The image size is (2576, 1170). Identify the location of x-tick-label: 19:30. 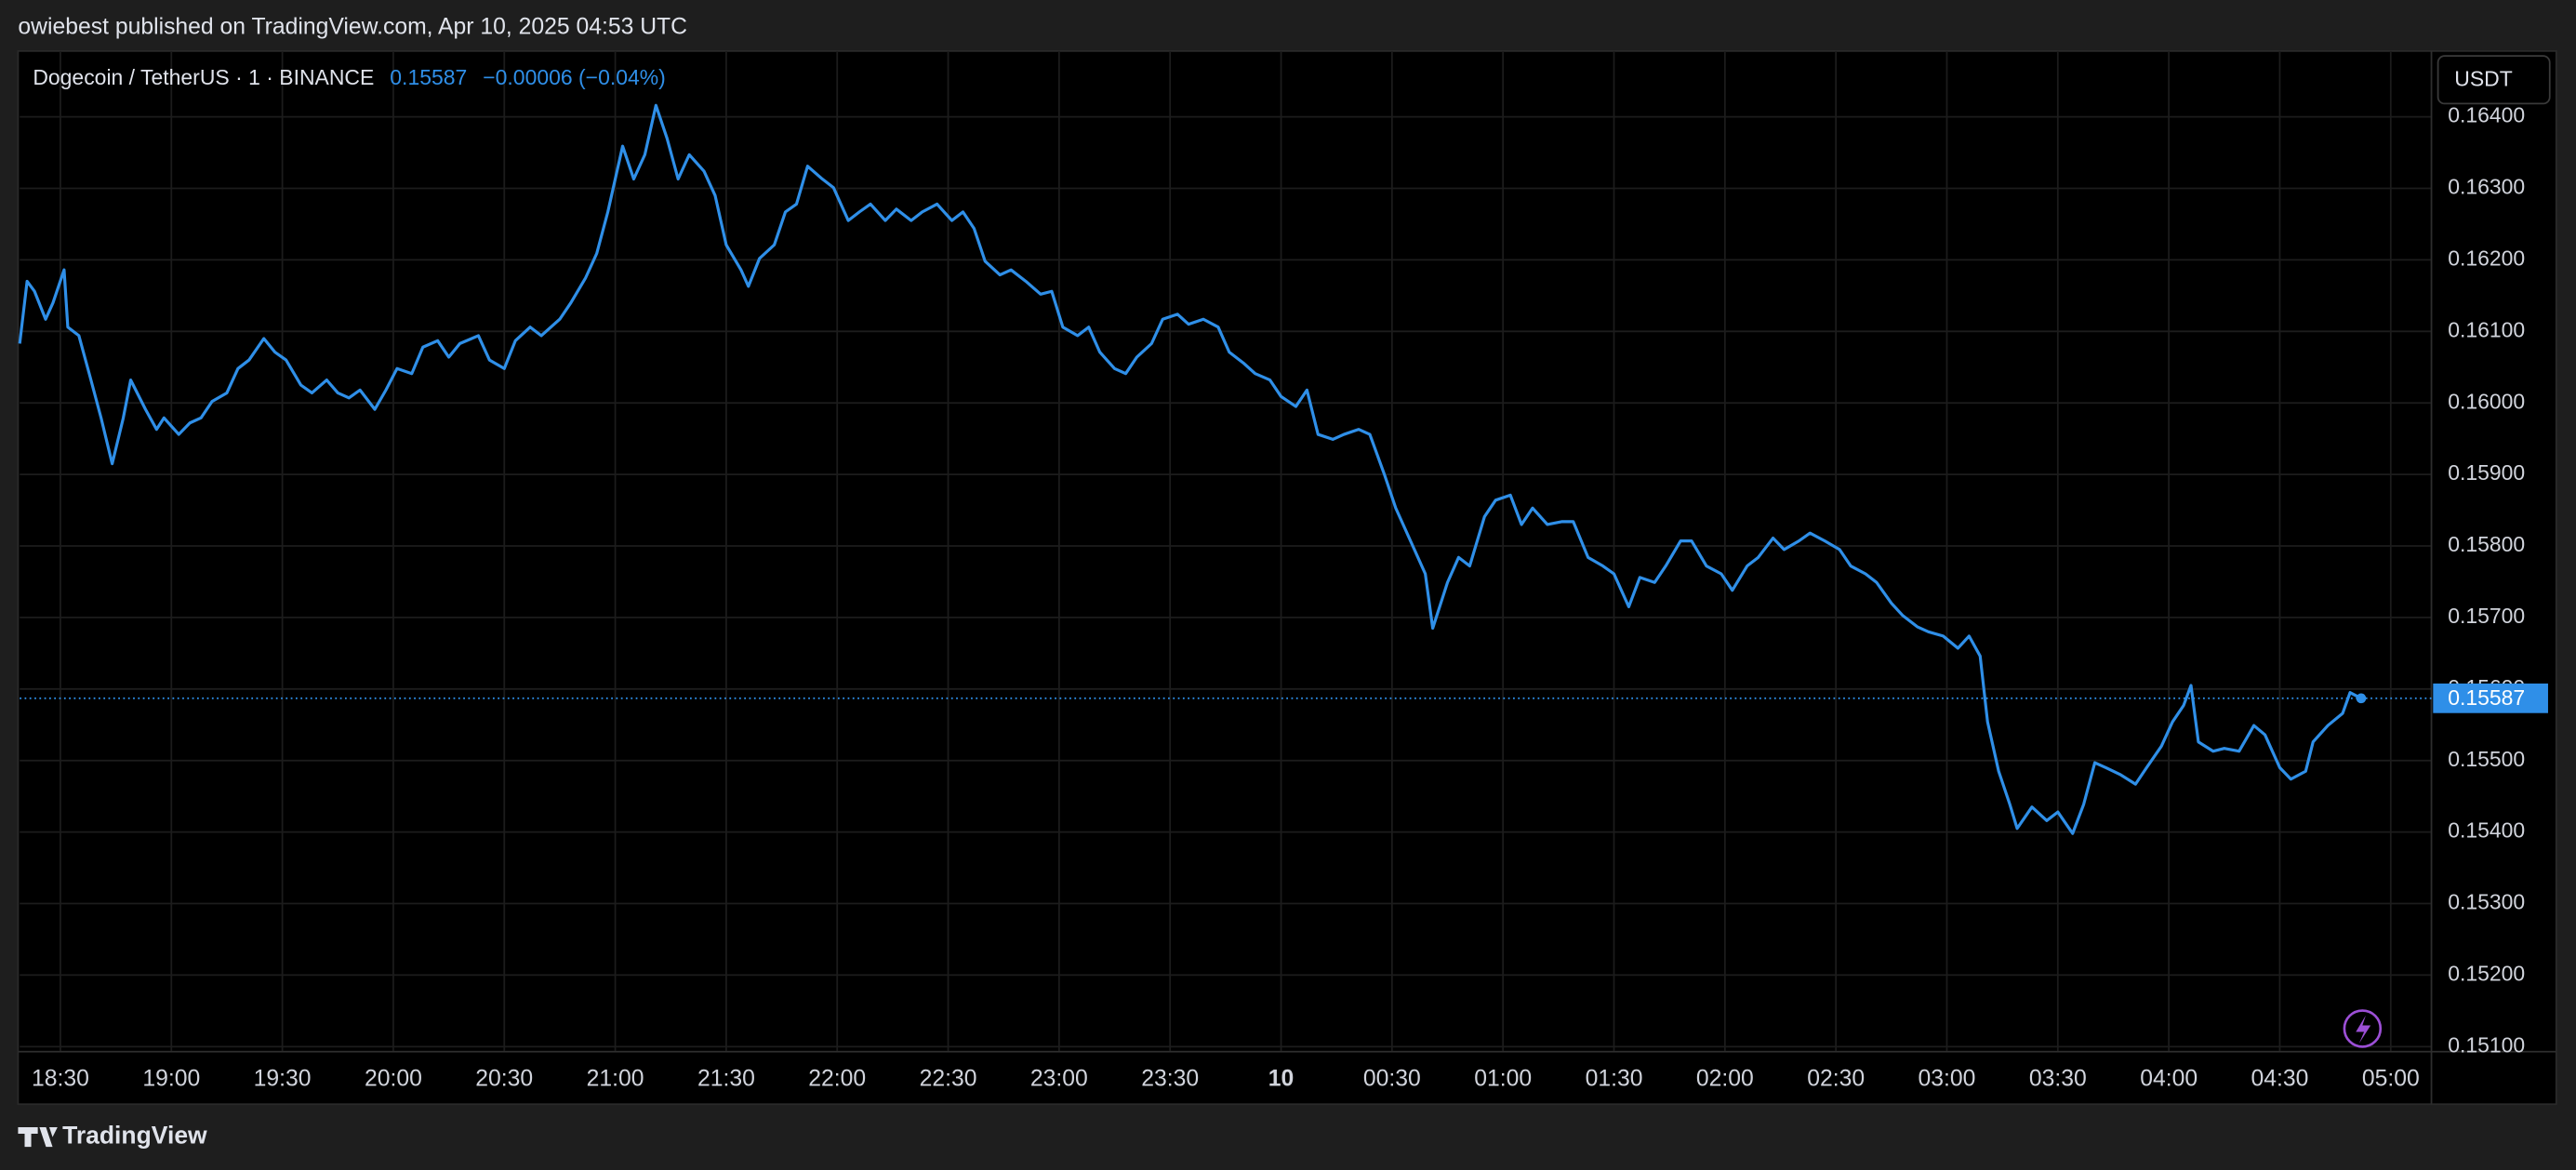
(283, 1078).